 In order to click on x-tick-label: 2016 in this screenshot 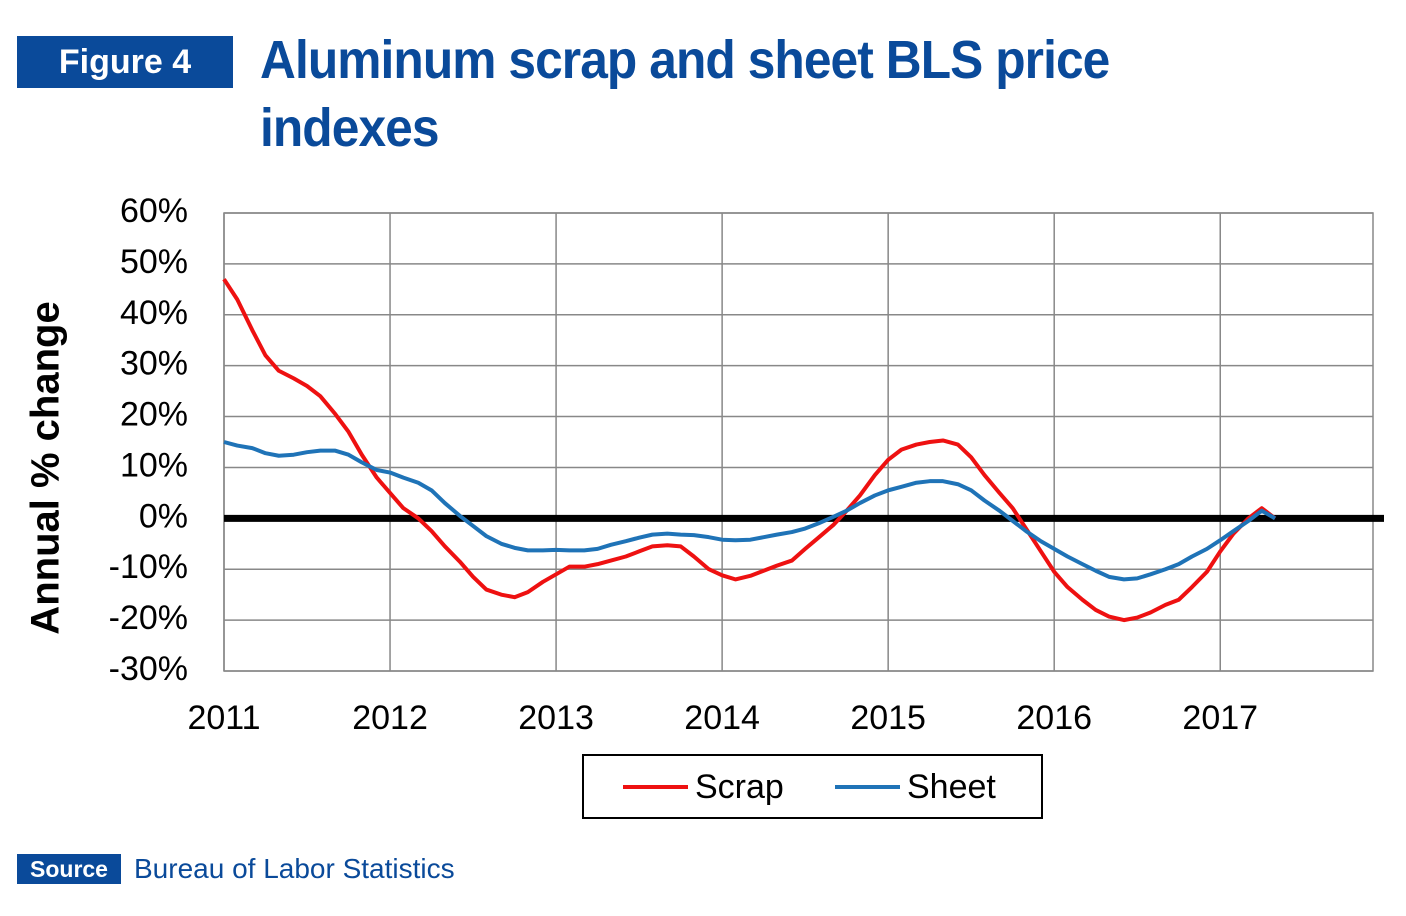, I will do `click(1054, 718)`.